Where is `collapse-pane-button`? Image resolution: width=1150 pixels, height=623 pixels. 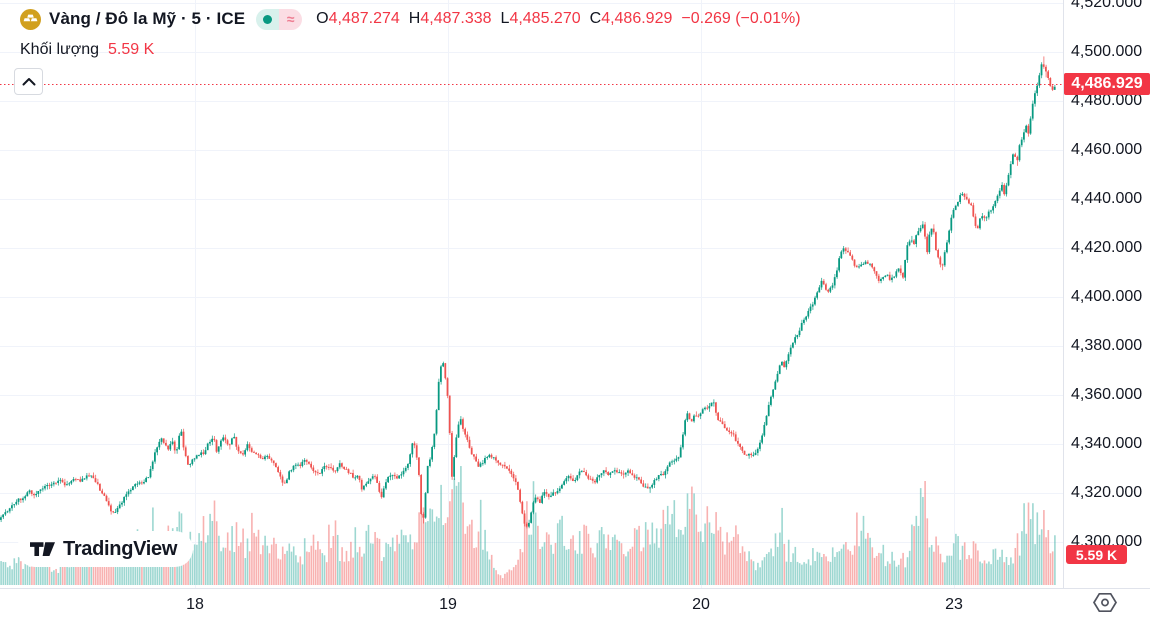
collapse-pane-button is located at coordinates (28, 81).